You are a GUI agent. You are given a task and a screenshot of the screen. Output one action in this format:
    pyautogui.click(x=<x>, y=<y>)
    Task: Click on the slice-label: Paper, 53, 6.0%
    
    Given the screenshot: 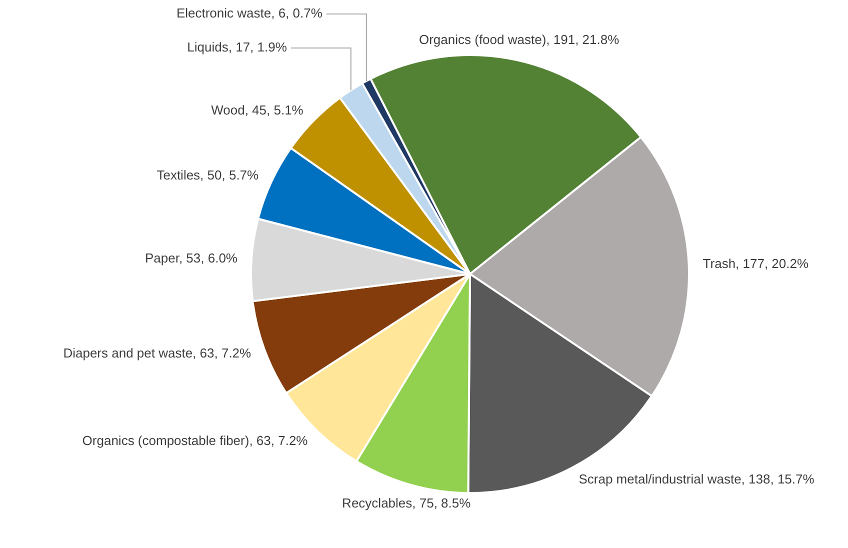 What is the action you would take?
    pyautogui.click(x=191, y=258)
    